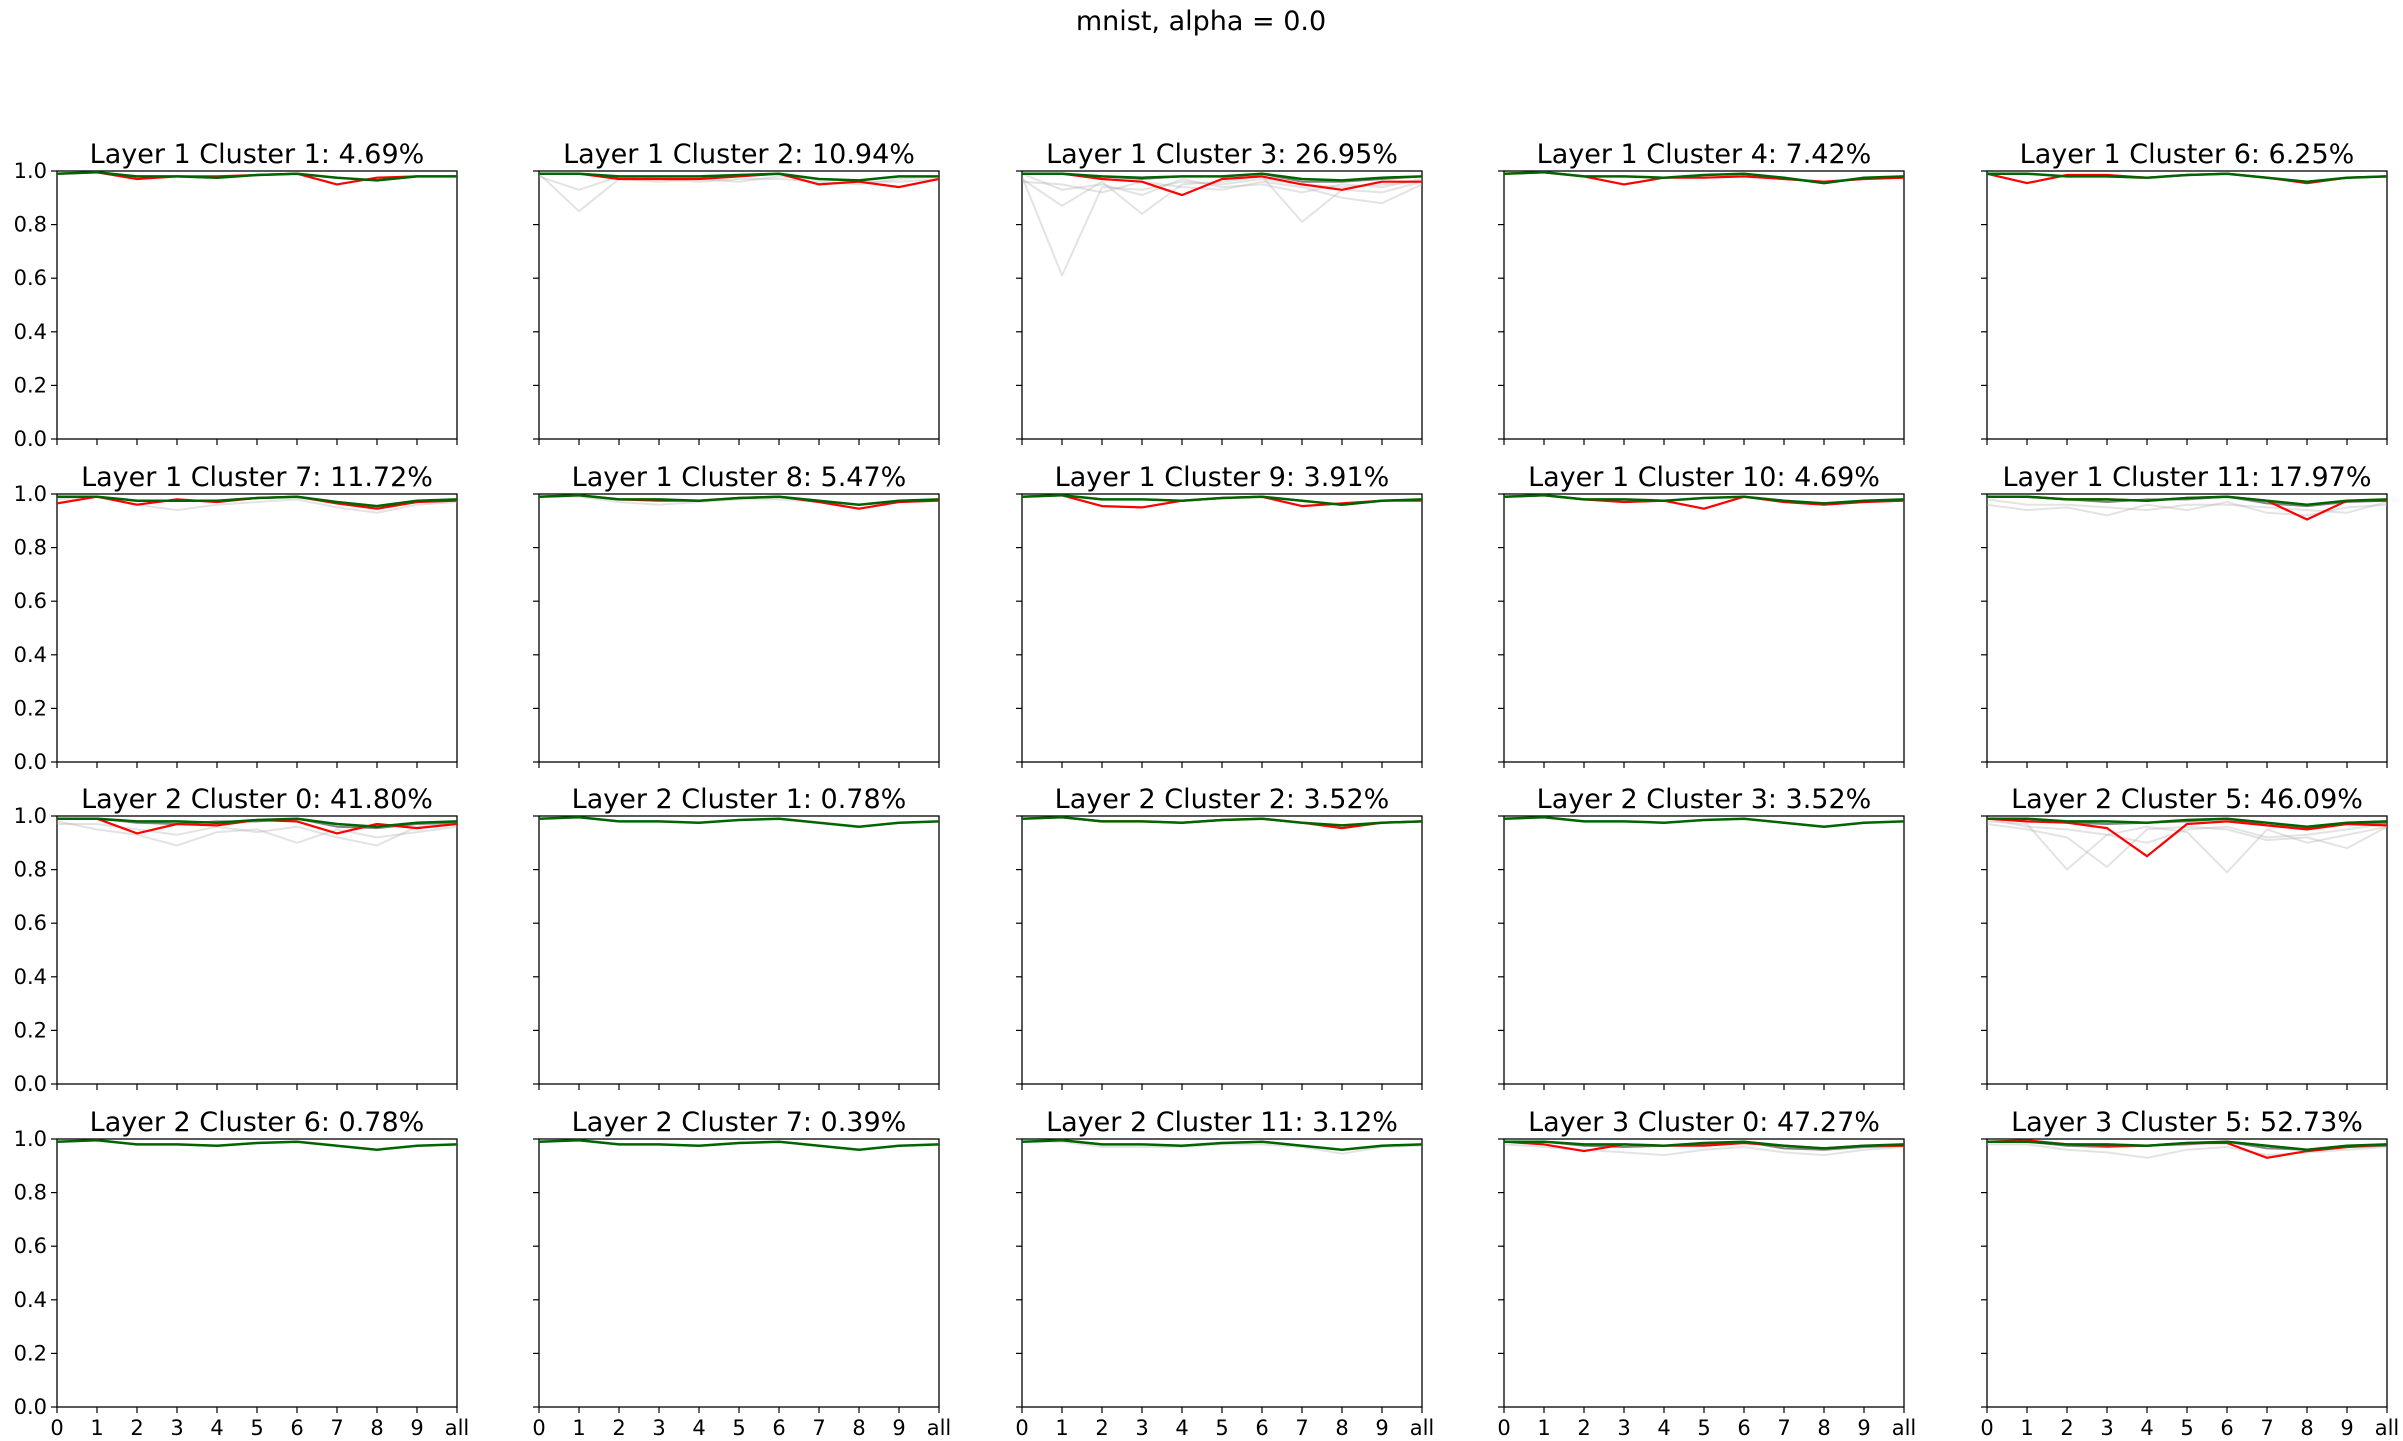 The image size is (2403, 1441). I want to click on panel-title: Layer 1 Cluster 4: 7.42%, so click(1704, 154).